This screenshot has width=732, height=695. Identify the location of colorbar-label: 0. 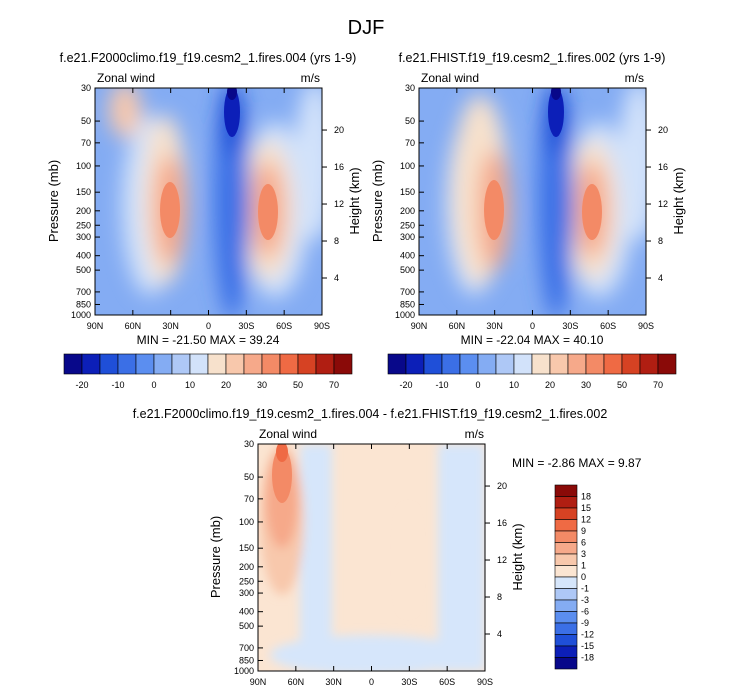
(477, 385).